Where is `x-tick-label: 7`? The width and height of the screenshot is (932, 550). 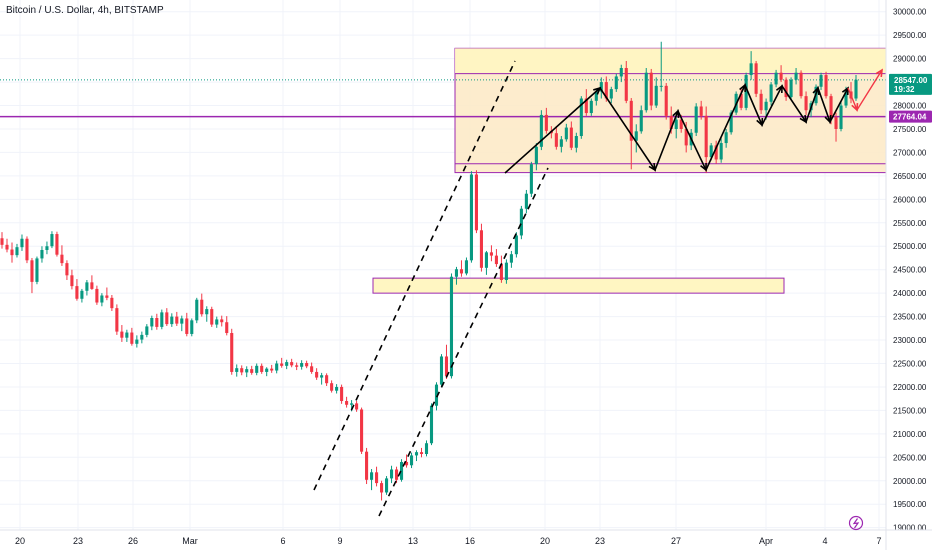
x-tick-label: 7 is located at coordinates (878, 541).